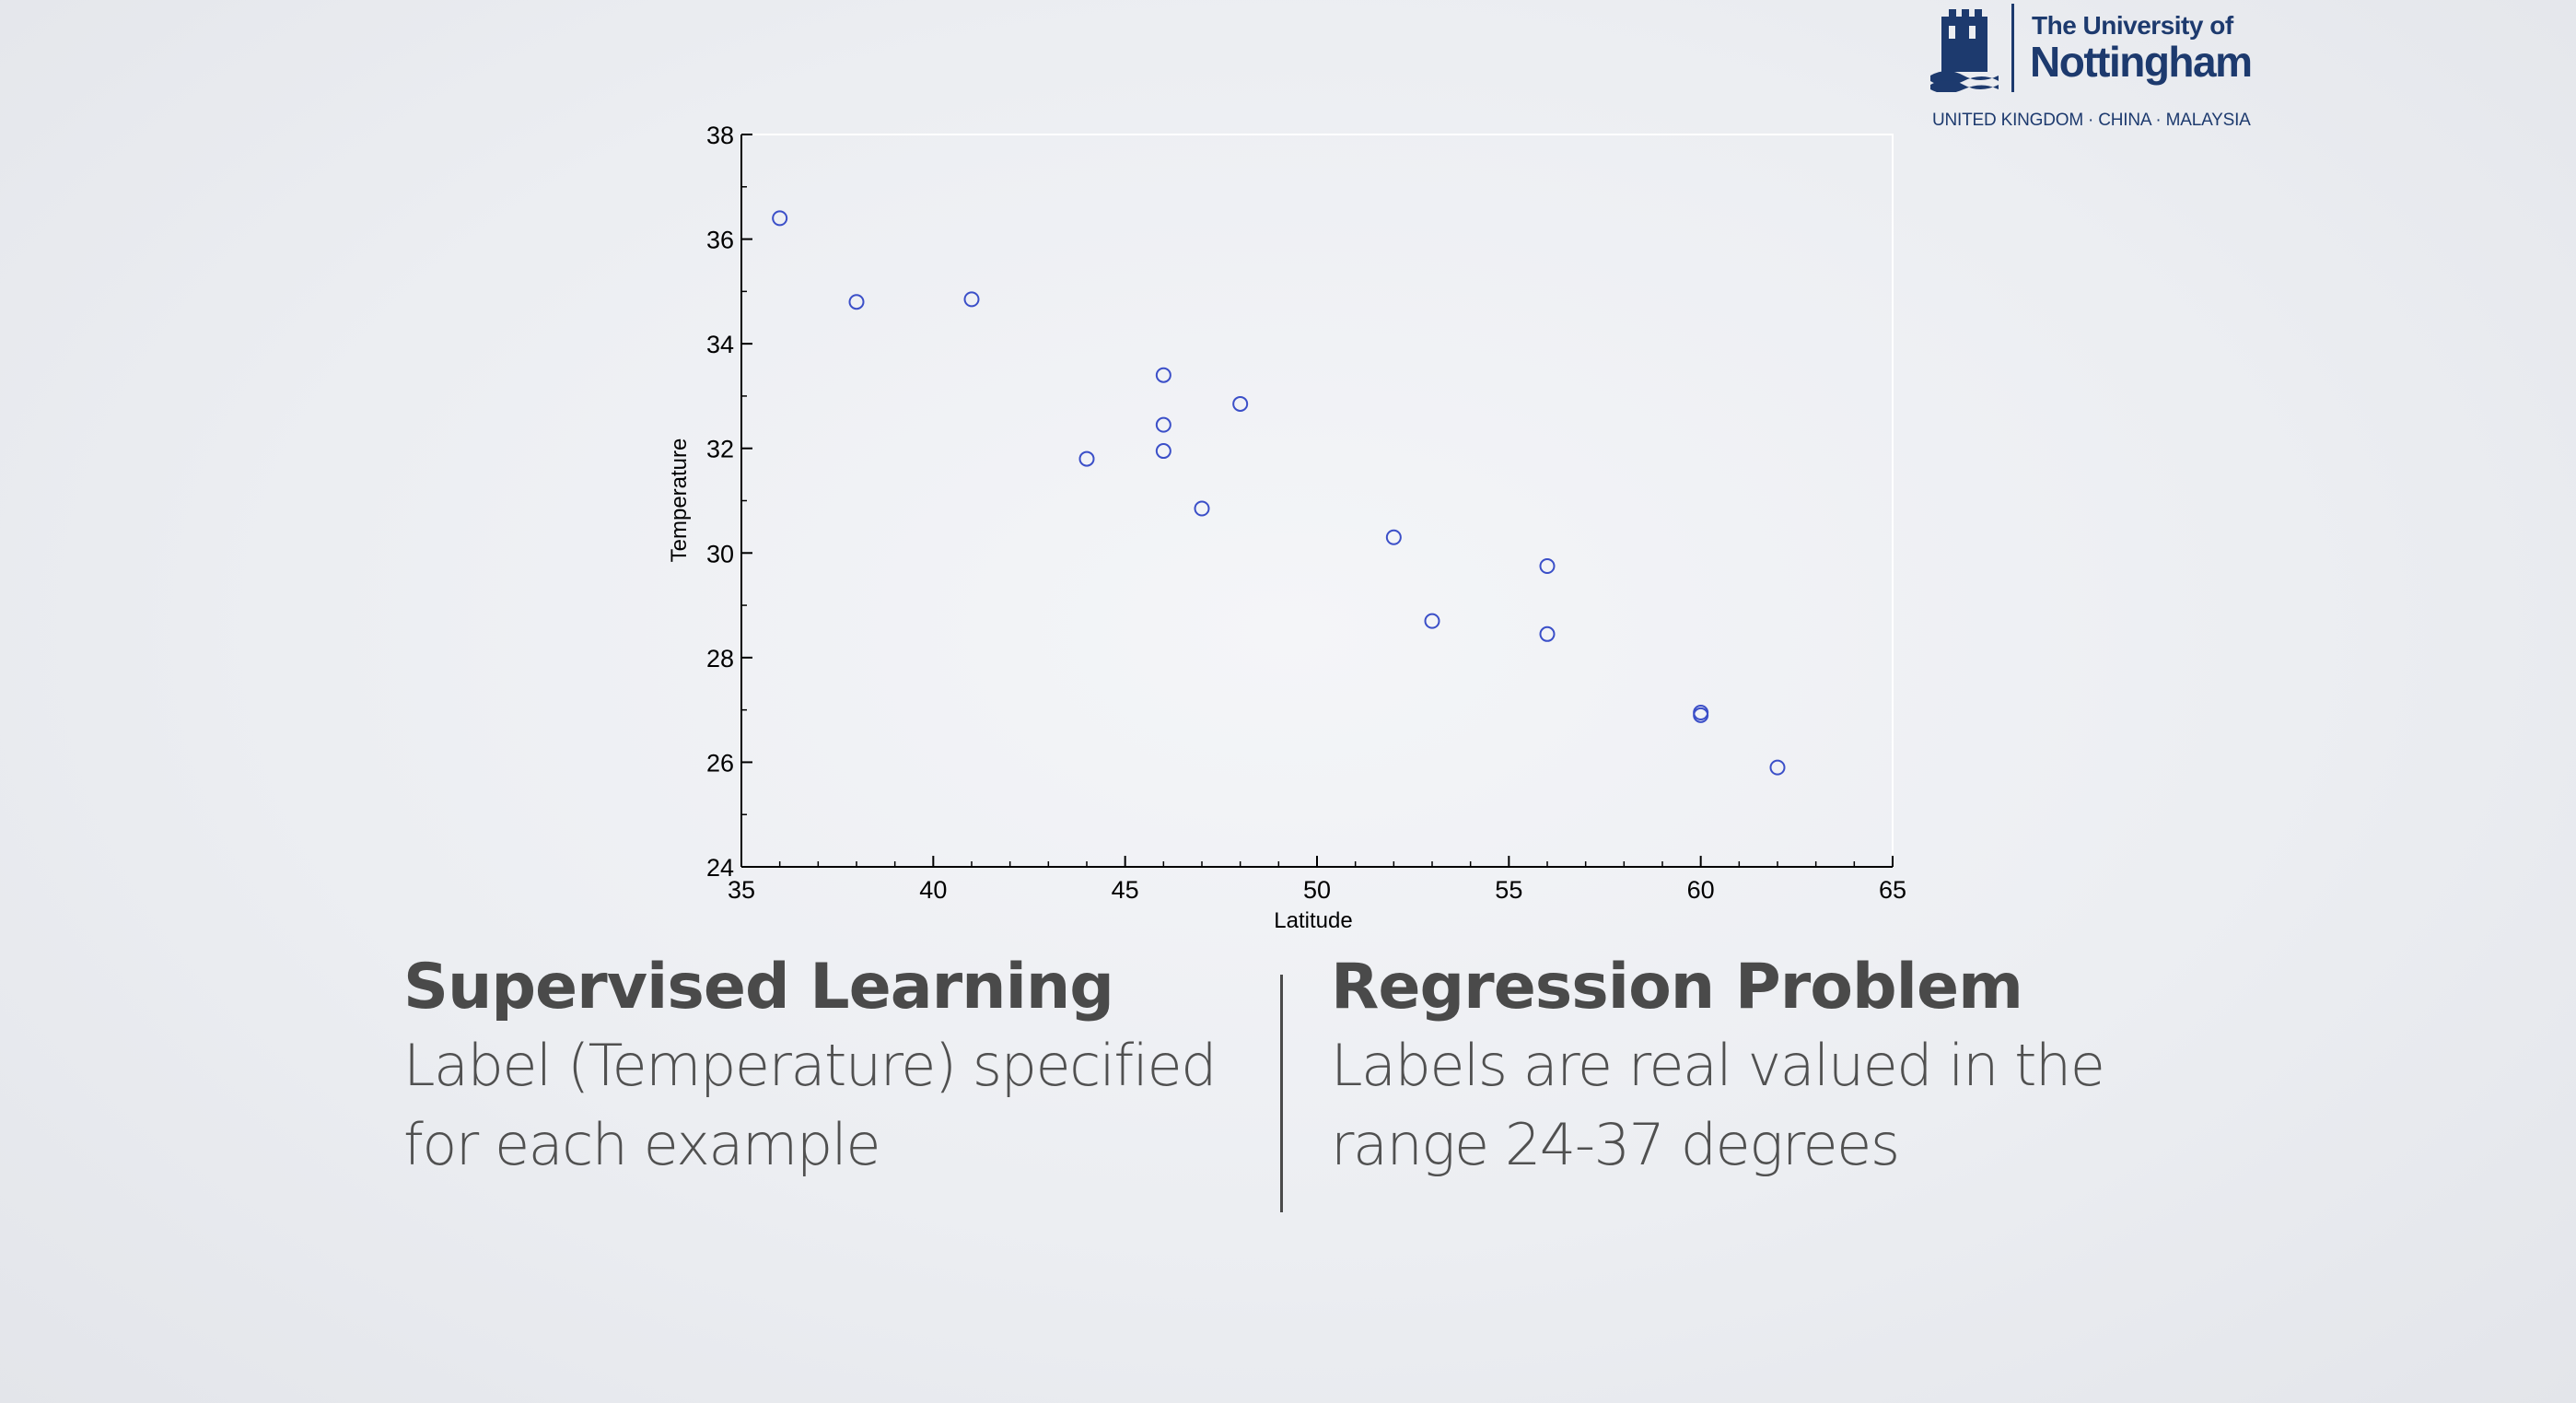  Describe the element at coordinates (642, 1144) in the screenshot. I see `left-caption-line2: for each example` at that location.